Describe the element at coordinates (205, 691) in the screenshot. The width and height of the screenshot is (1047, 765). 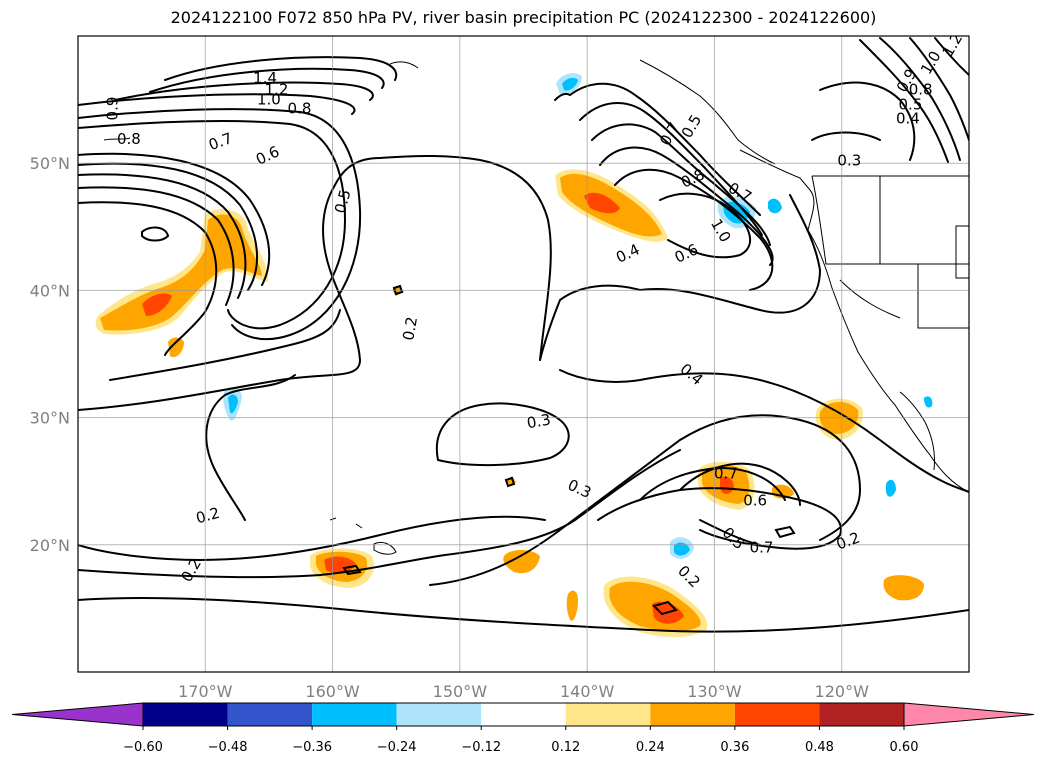
I see `x-tick-label: 170°W` at that location.